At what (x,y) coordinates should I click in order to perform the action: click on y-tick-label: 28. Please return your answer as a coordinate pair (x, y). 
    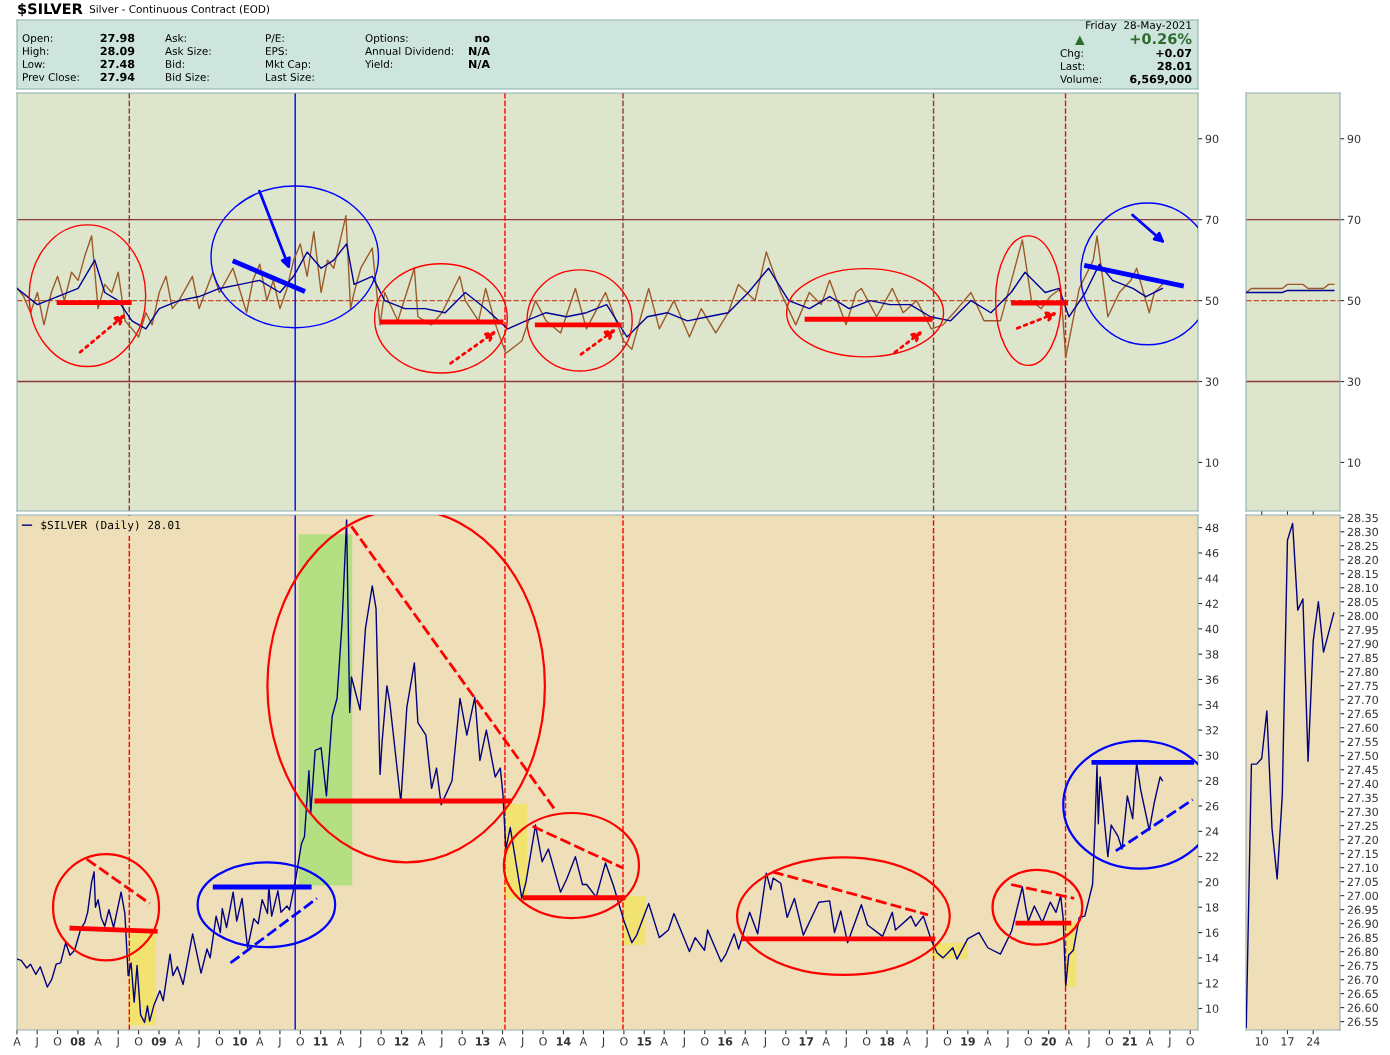
    Looking at the image, I should click on (1212, 781).